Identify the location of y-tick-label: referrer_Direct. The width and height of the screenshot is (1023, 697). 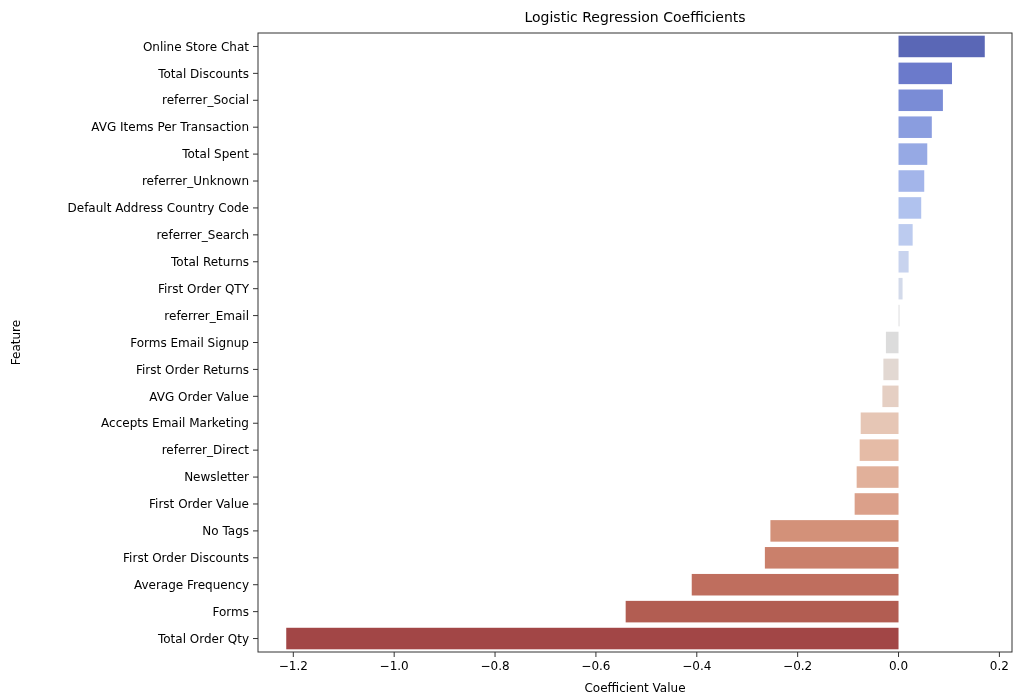
(205, 450).